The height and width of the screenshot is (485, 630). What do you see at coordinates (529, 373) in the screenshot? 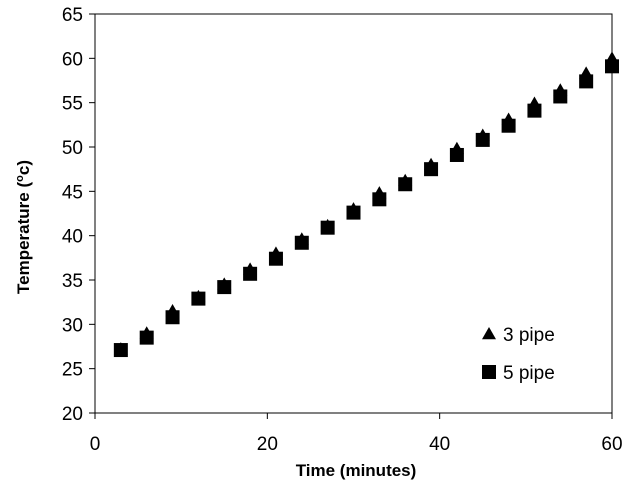
I see `legend-label: 5 pipe` at bounding box center [529, 373].